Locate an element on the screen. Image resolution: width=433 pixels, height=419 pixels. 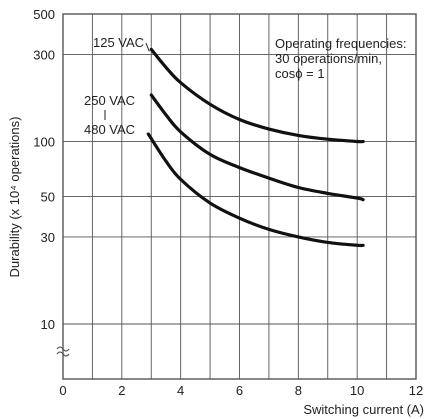
x-tick-label: 0 is located at coordinates (62, 390).